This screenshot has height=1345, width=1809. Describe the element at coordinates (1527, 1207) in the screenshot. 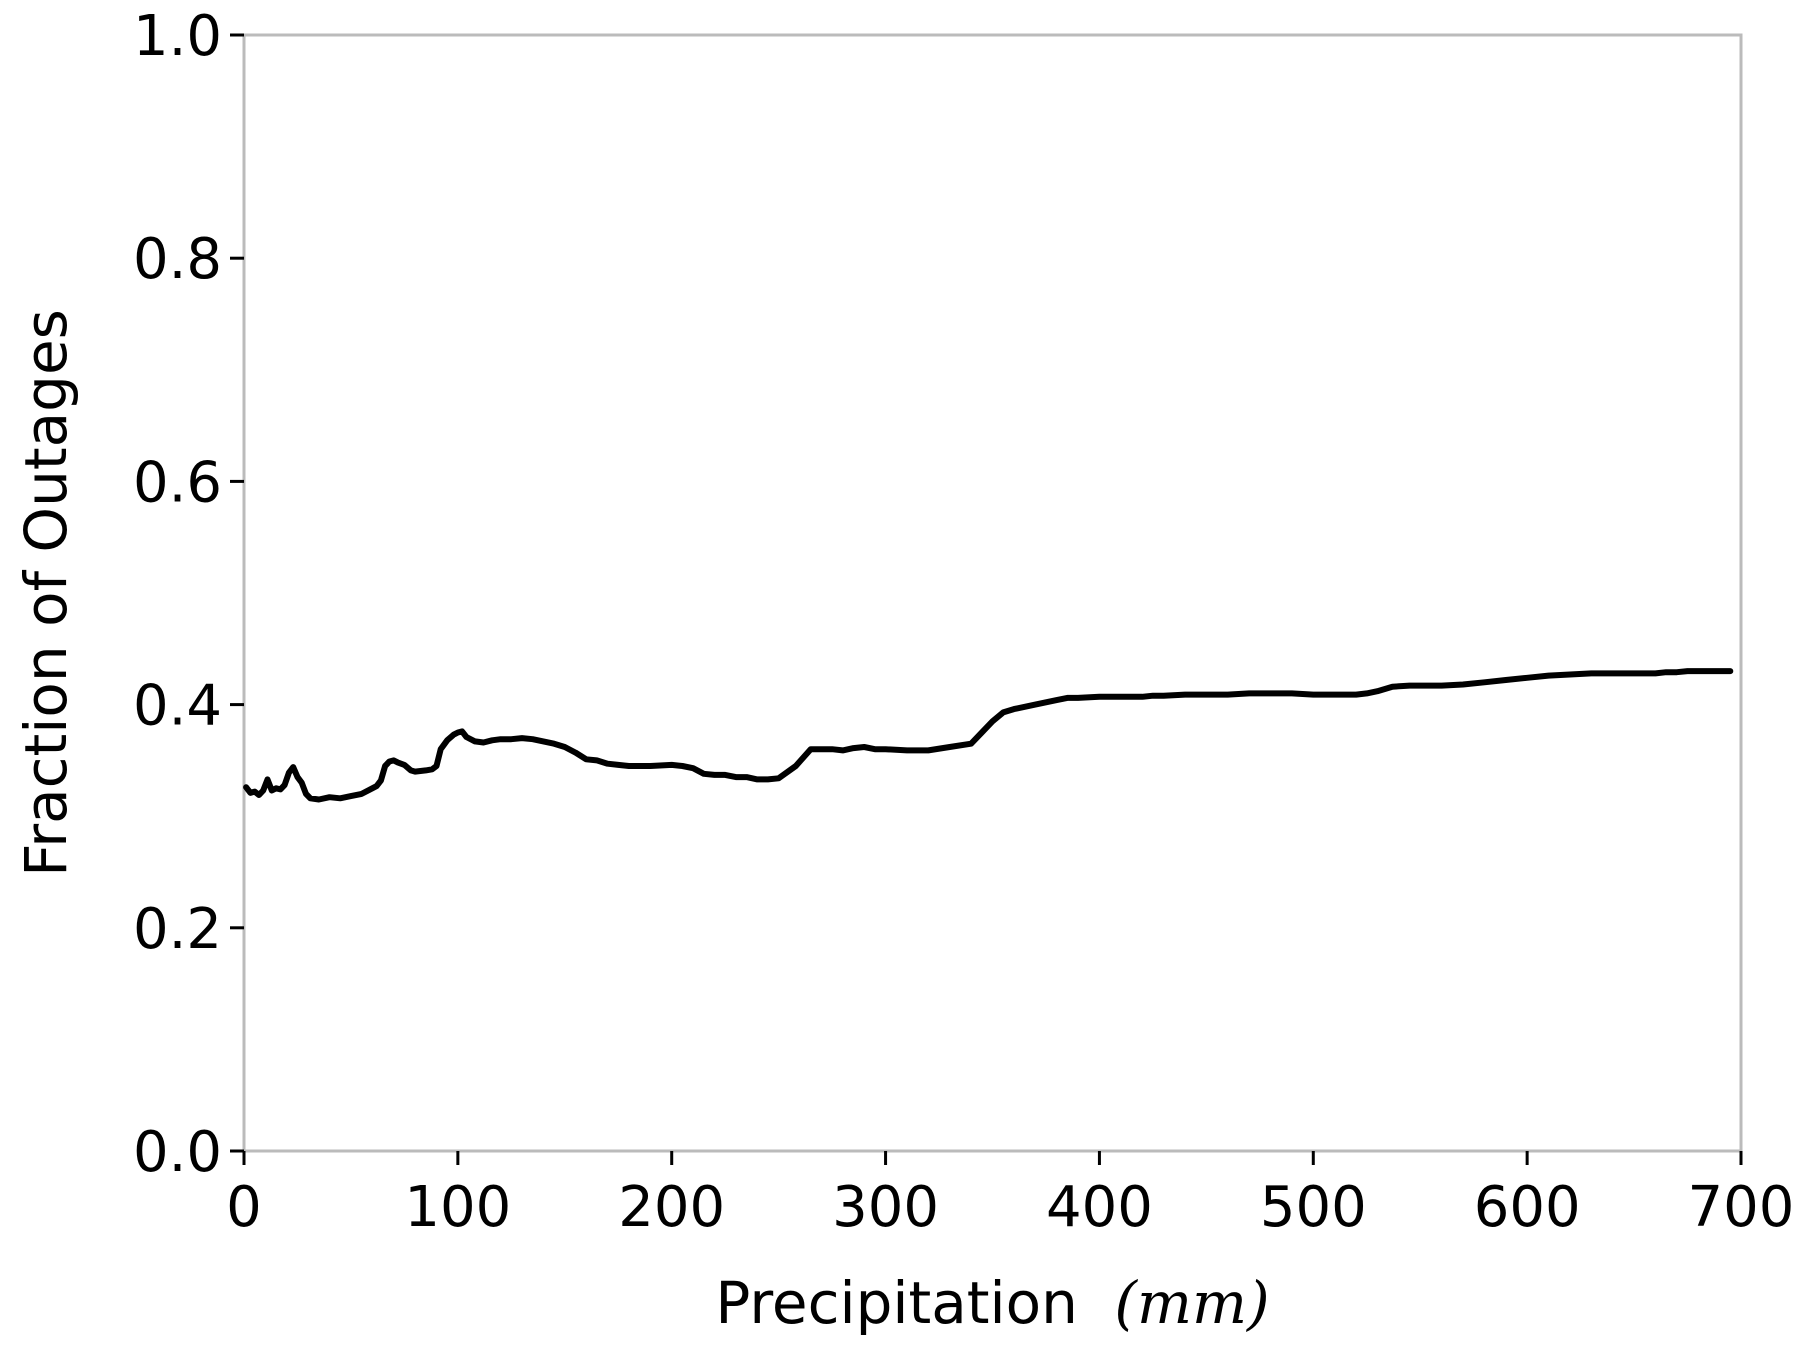

I see `x-tick-label: 600` at that location.